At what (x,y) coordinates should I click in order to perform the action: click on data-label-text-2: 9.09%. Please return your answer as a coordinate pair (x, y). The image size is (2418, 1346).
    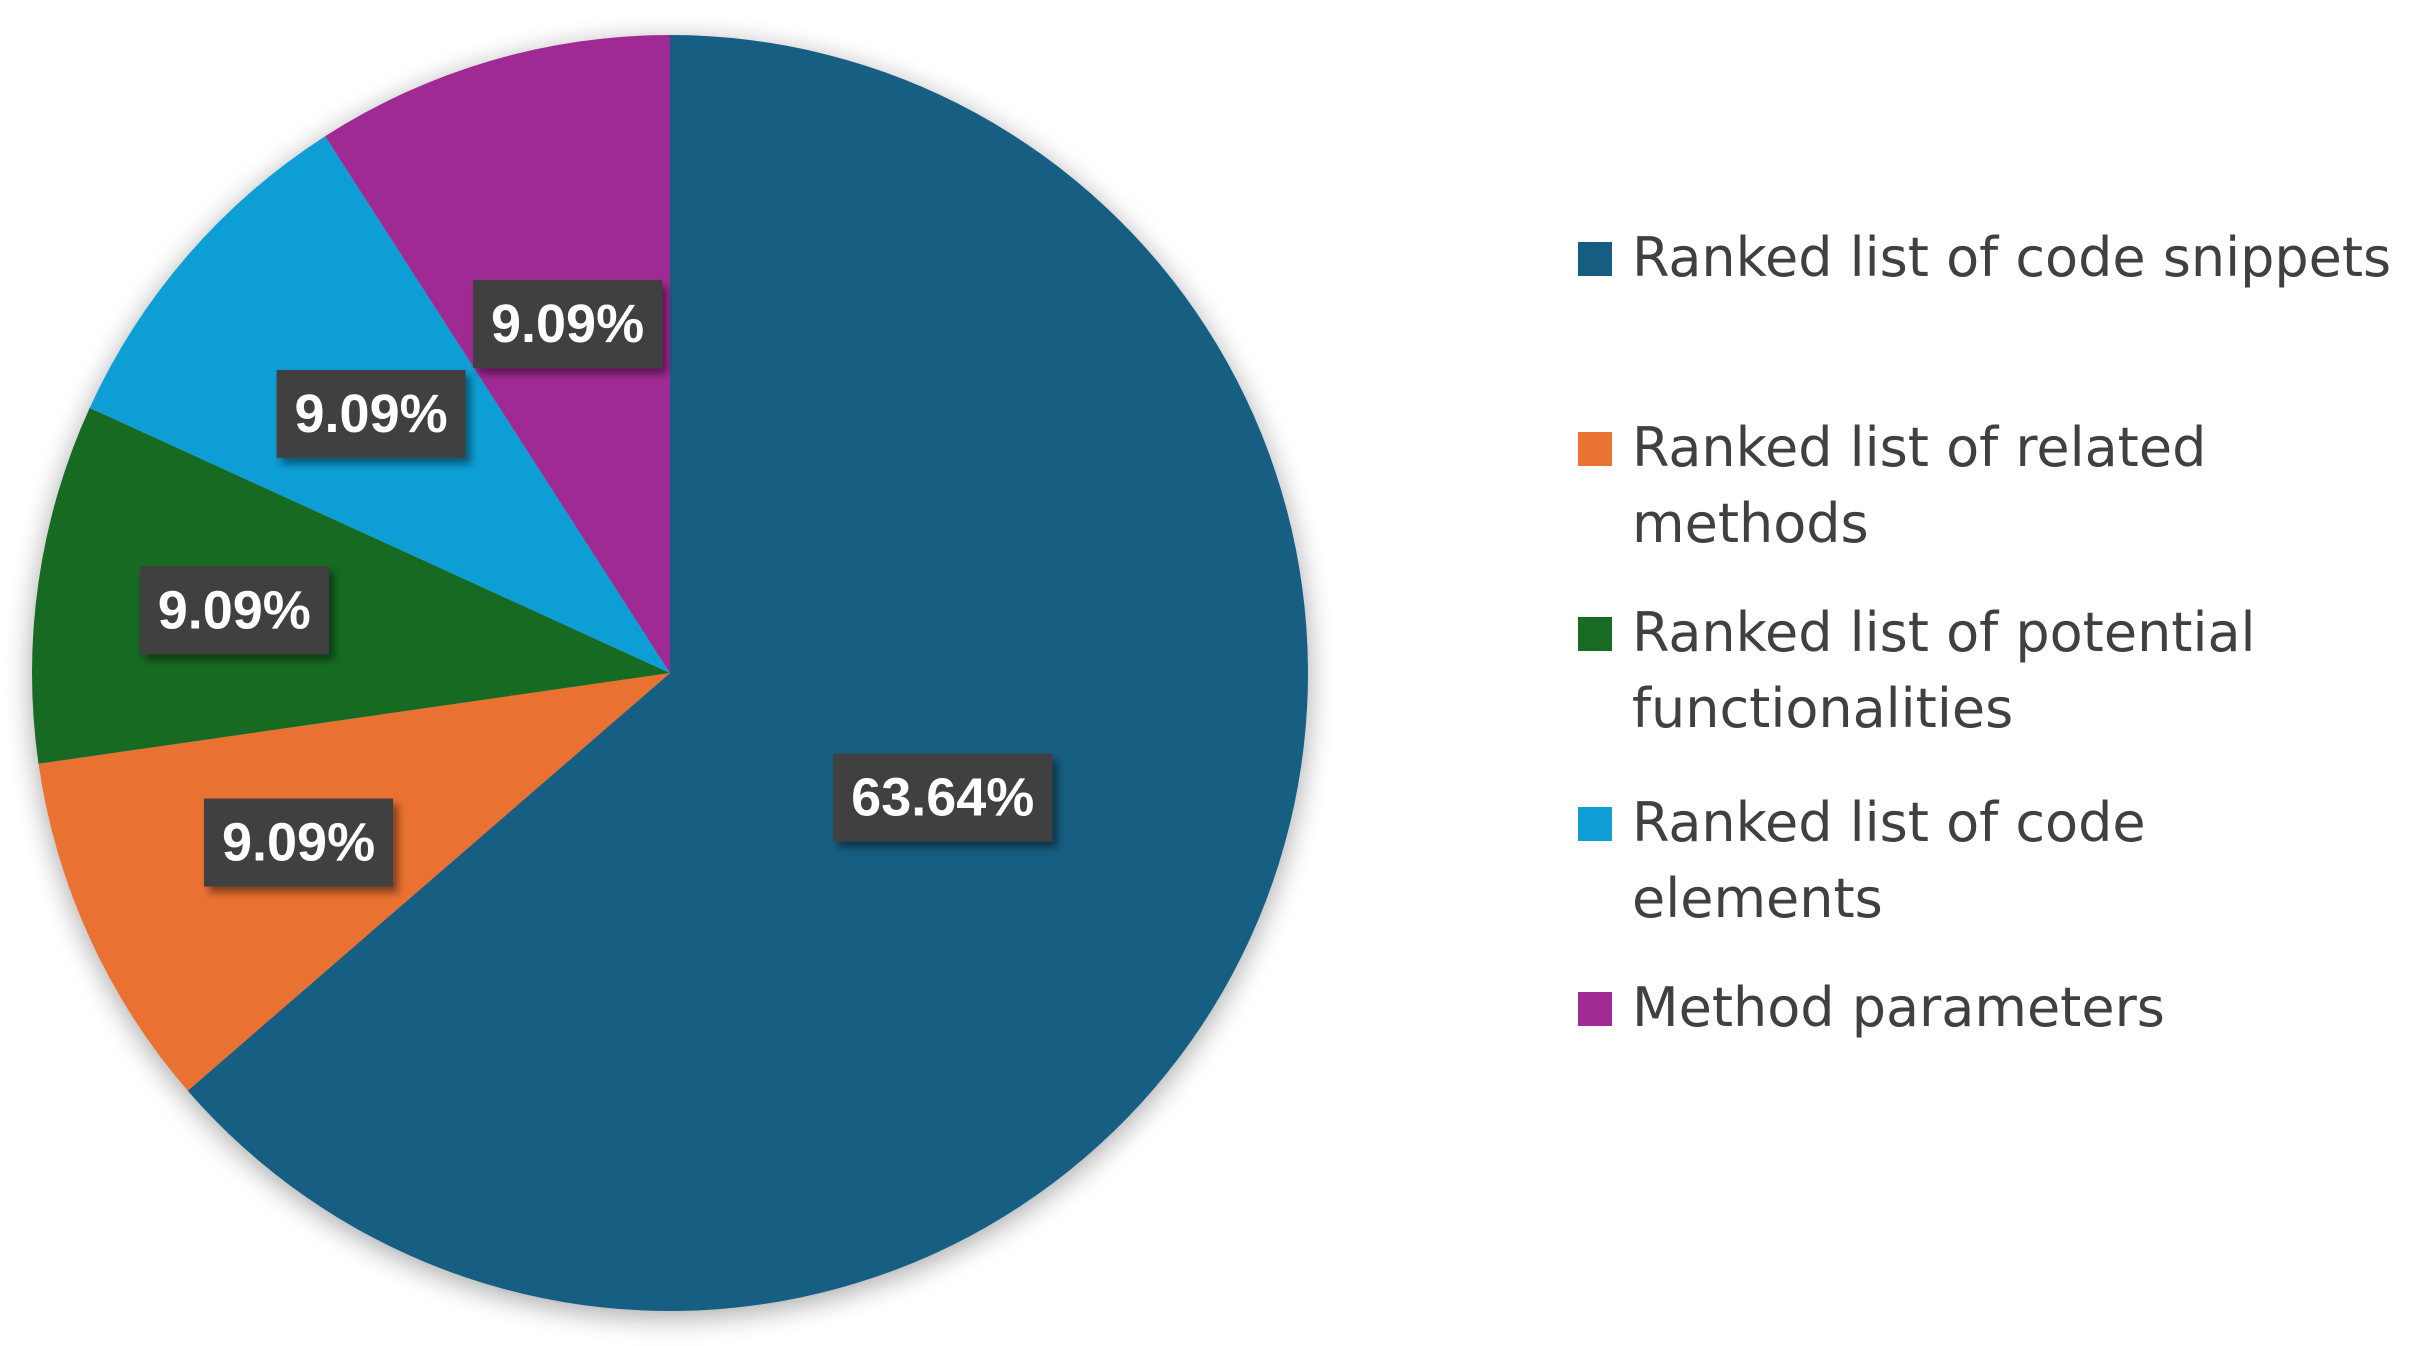
    Looking at the image, I should click on (298, 843).